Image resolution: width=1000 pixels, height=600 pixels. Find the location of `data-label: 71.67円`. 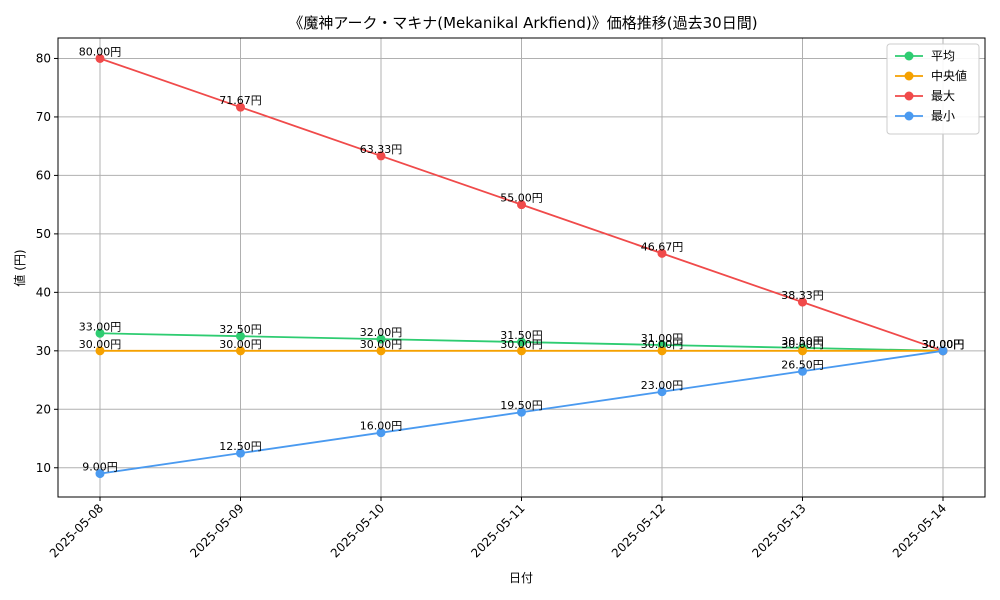

data-label: 71.67円 is located at coordinates (240, 100).